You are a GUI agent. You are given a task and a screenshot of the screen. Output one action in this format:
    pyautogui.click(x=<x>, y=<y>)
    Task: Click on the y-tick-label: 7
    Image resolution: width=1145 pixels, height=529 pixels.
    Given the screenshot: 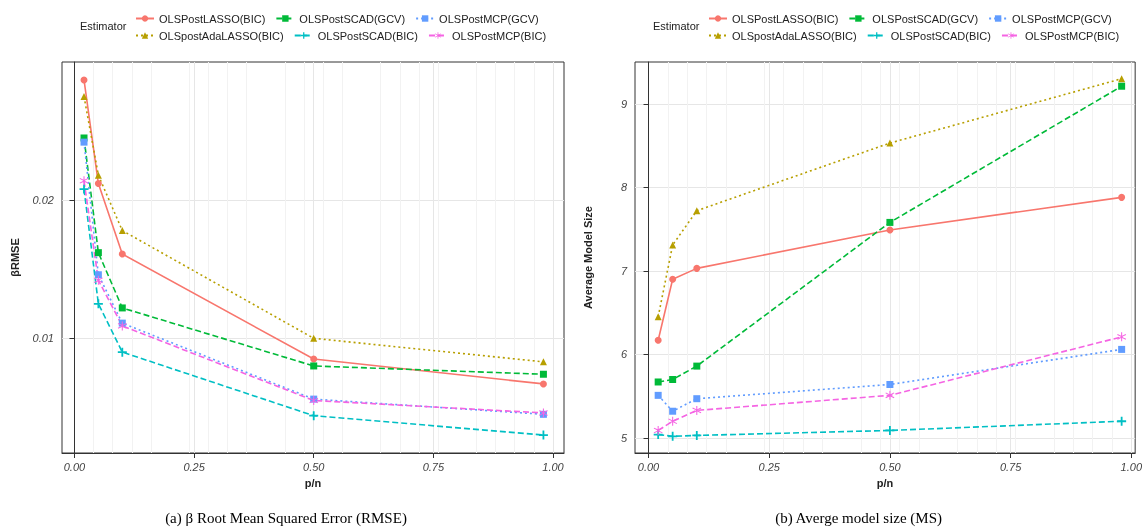 What is the action you would take?
    pyautogui.click(x=624, y=270)
    